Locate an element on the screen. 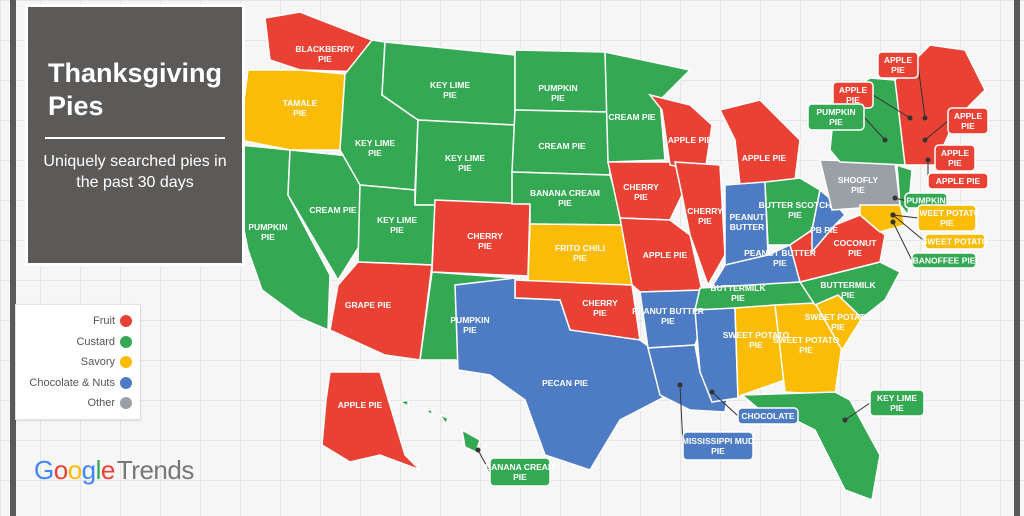 Image resolution: width=1024 pixels, height=516 pixels. callout-label: BANANA CREAM PIE is located at coordinates (520, 472).